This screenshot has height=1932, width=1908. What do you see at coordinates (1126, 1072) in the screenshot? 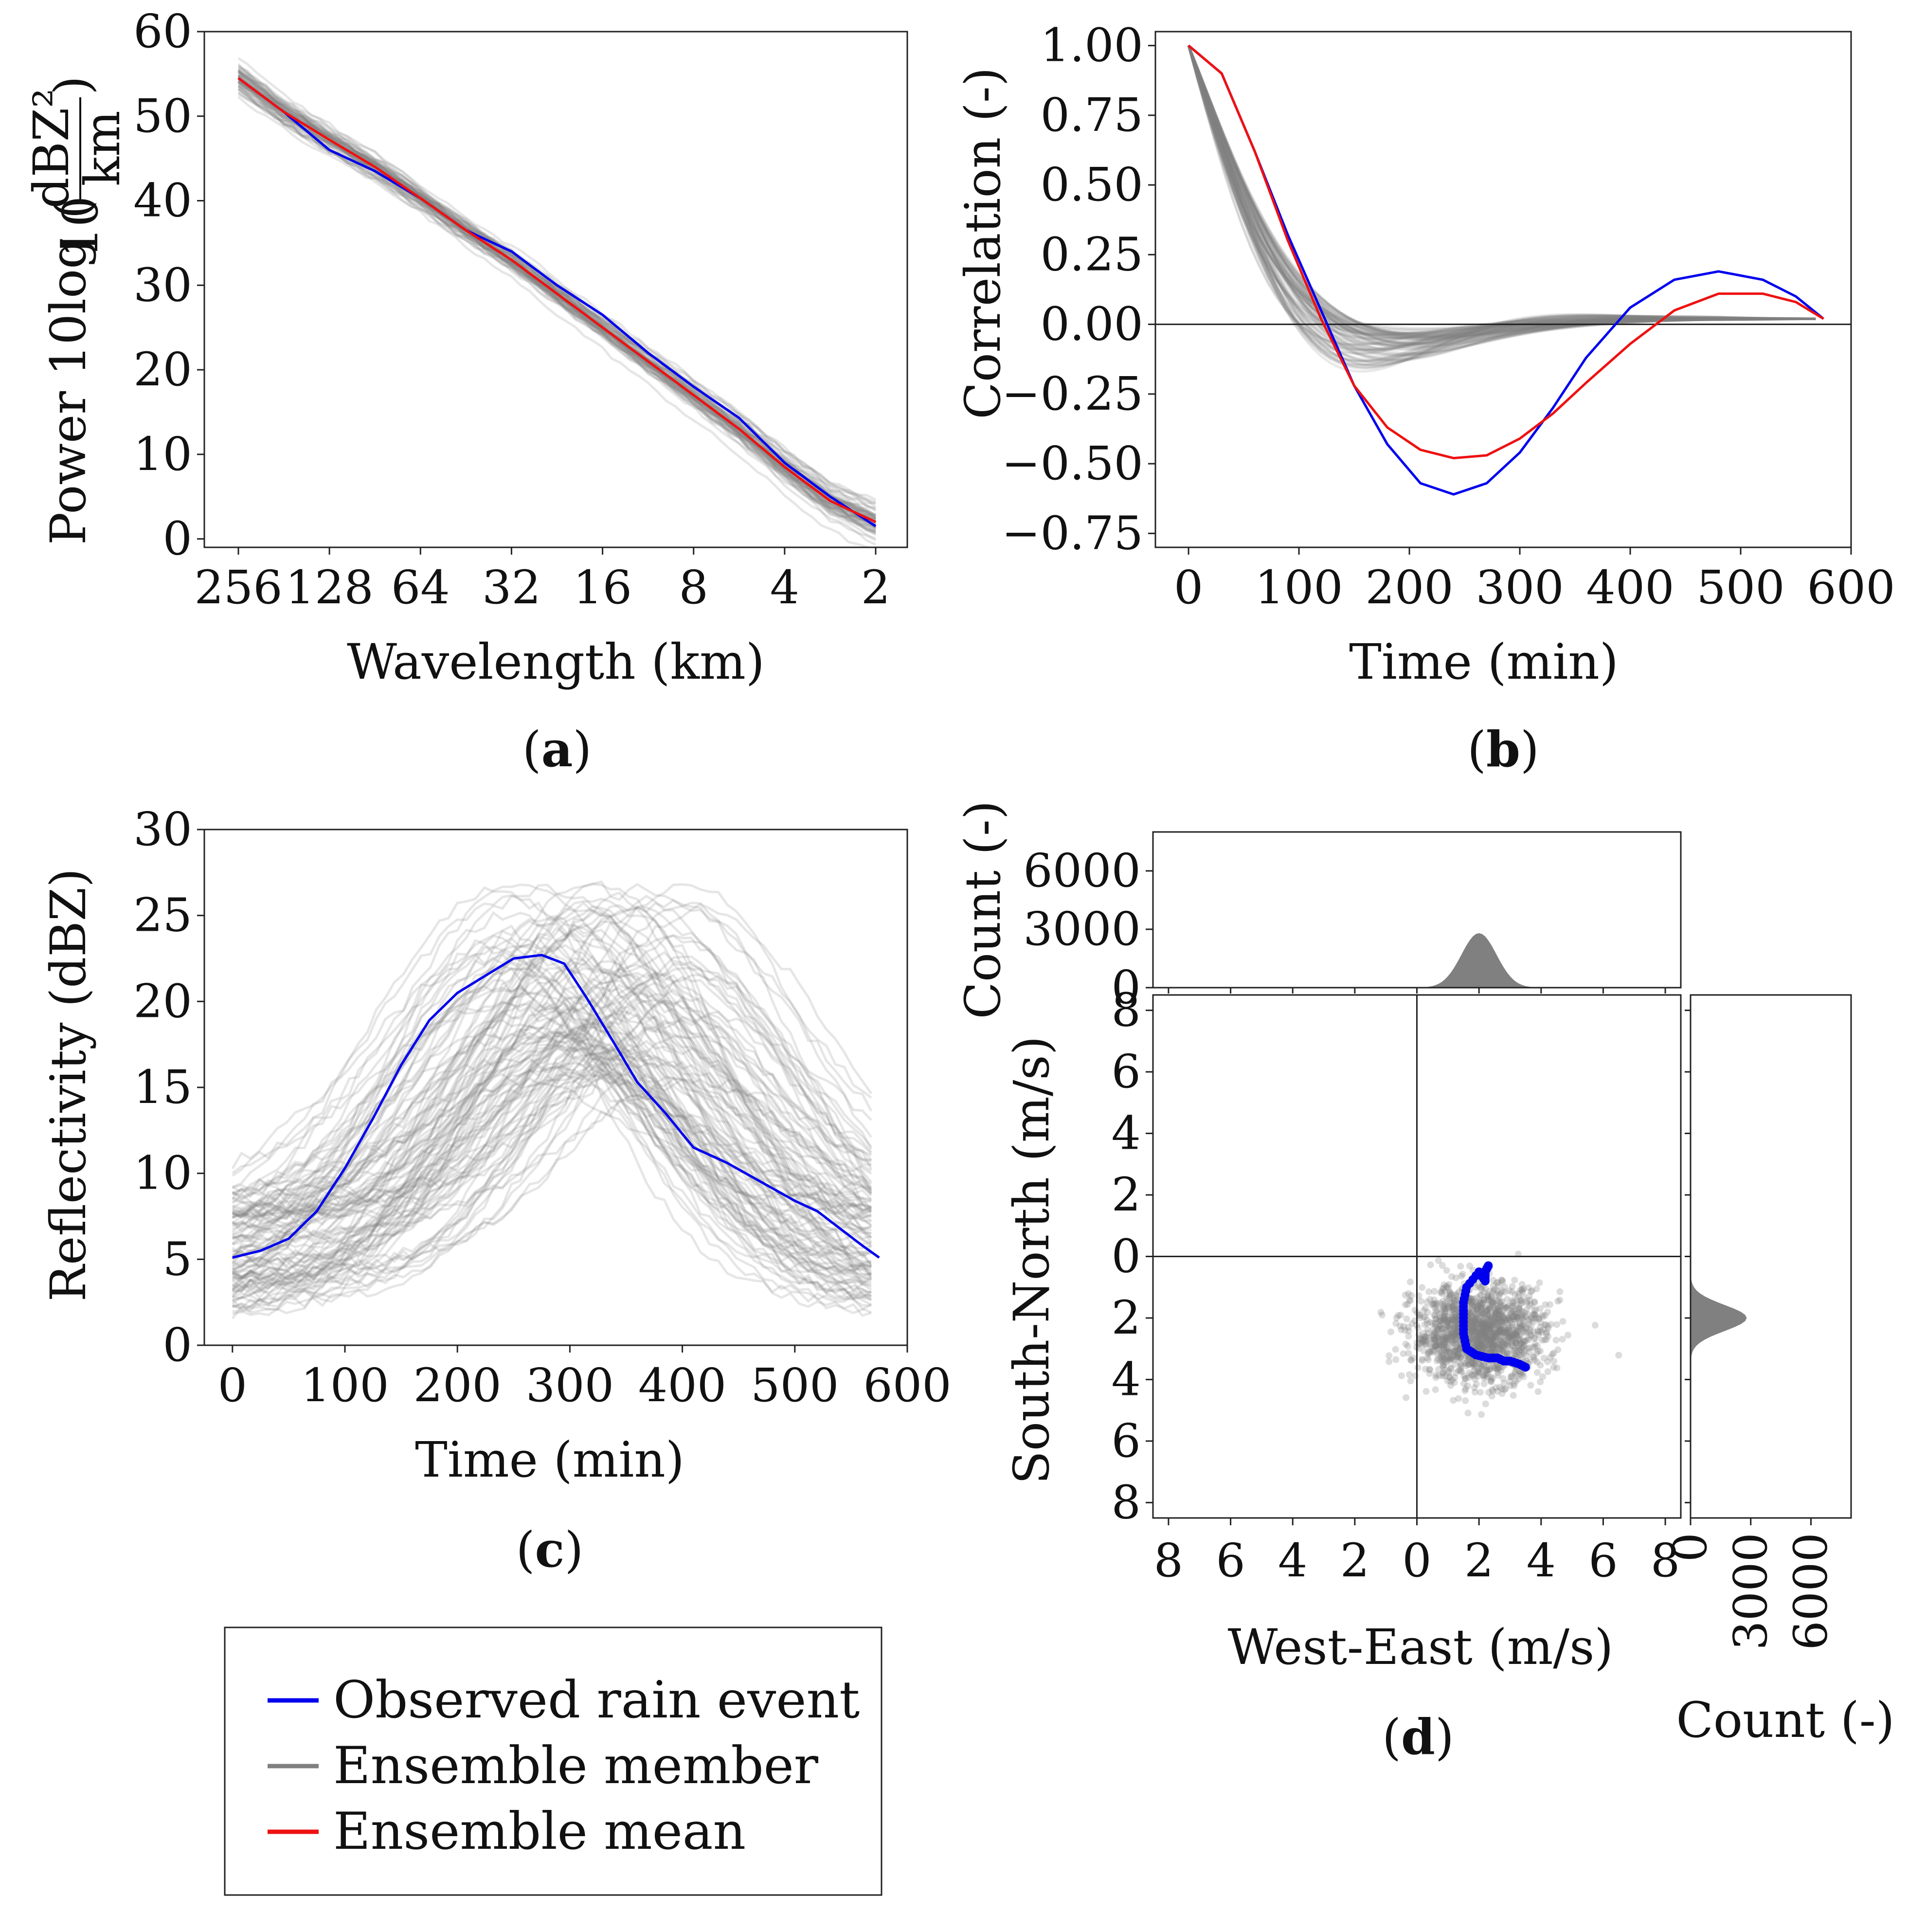
I see `y-tick-label: 6` at bounding box center [1126, 1072].